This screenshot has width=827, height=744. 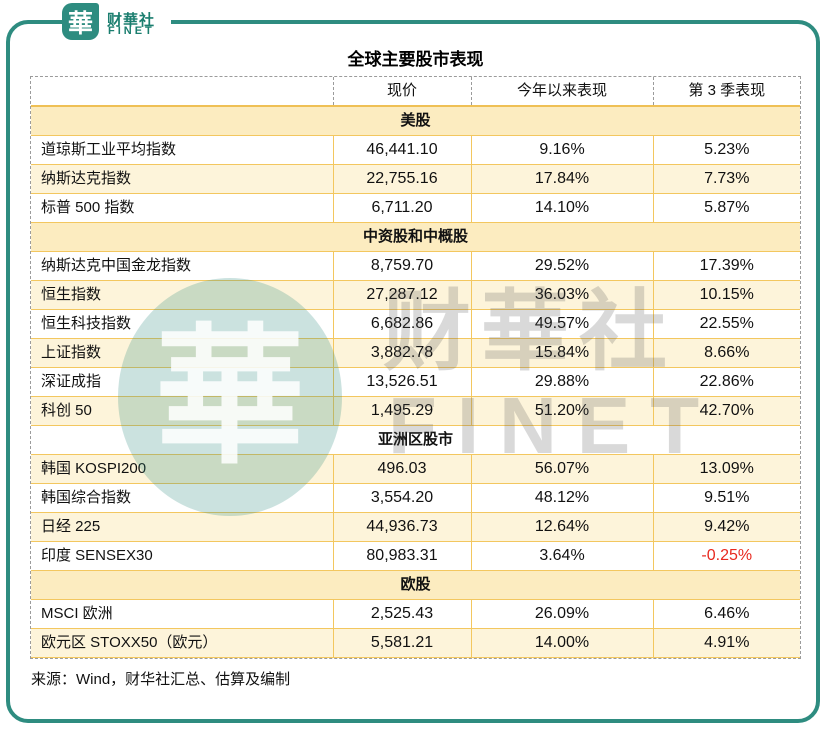 I want to click on index-name: 恒生指数, so click(x=182, y=295).